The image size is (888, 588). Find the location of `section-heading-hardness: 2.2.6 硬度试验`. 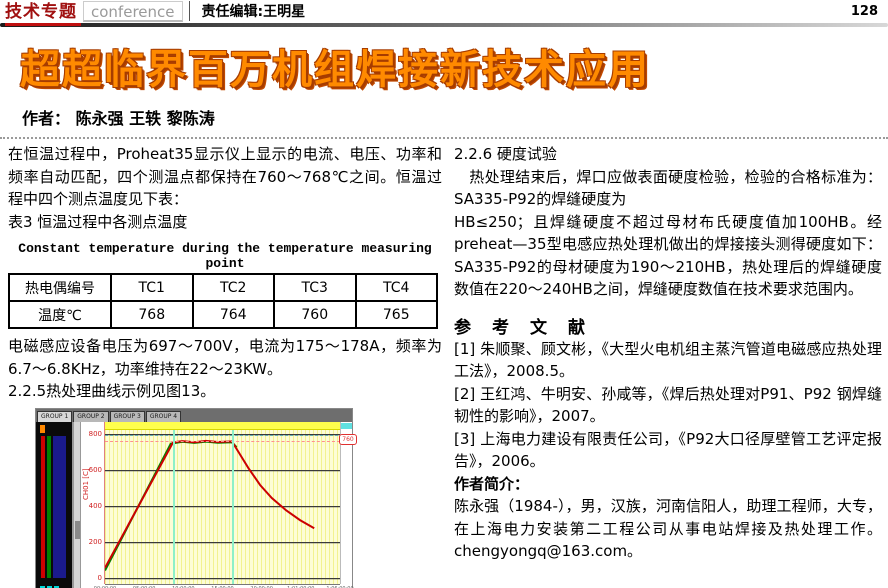

section-heading-hardness: 2.2.6 硬度试验 is located at coordinates (505, 154).